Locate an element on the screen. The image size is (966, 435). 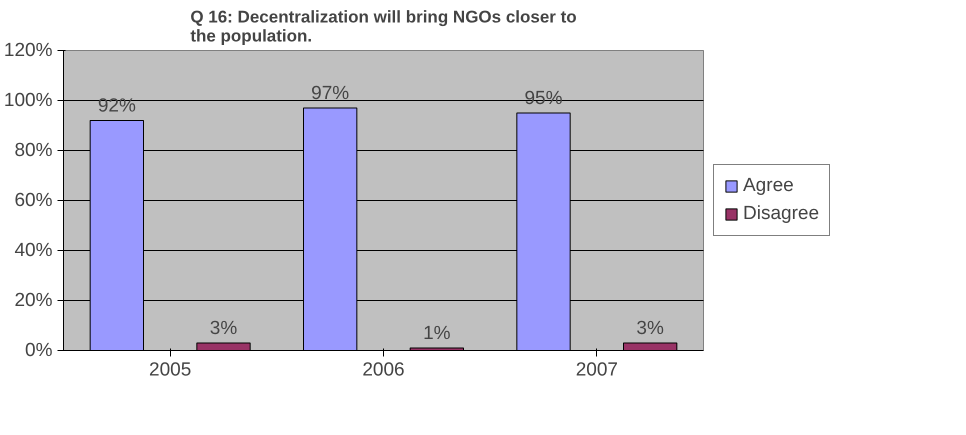
chart-title: Q 16: Decentralization will bring NGOs closer to the population. is located at coordinates (383, 27).